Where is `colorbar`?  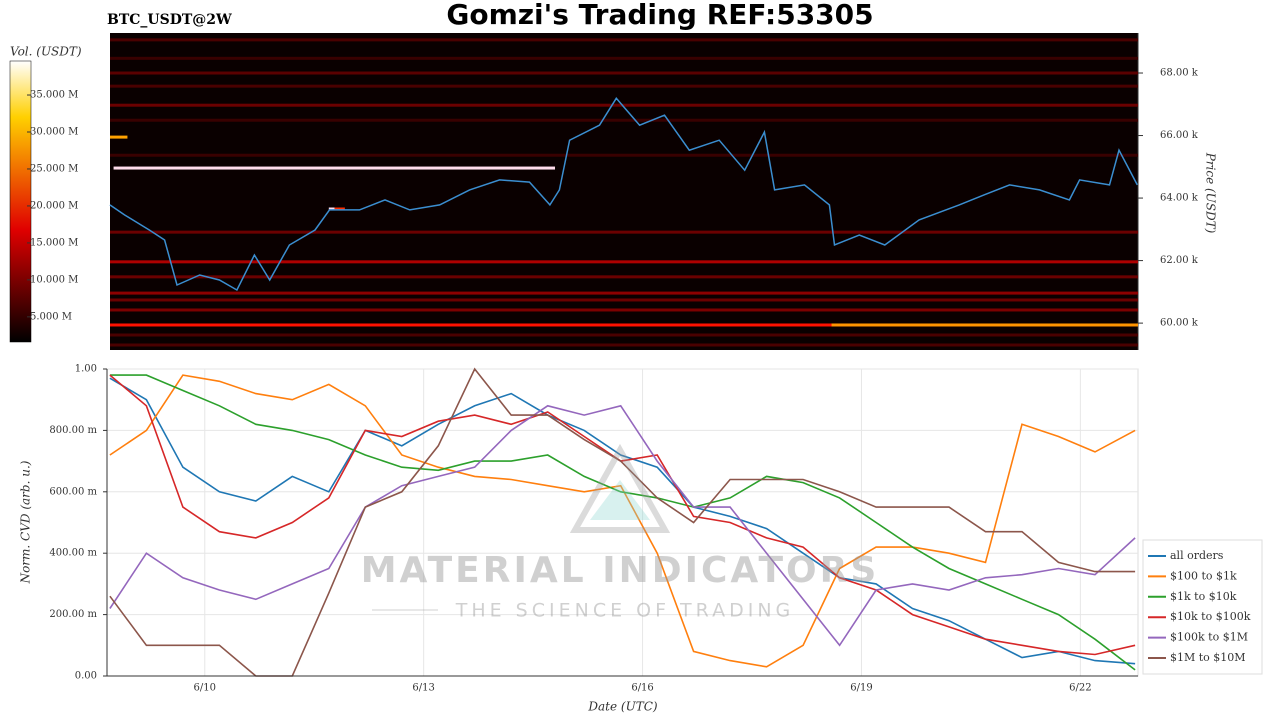
colorbar is located at coordinates (20, 201).